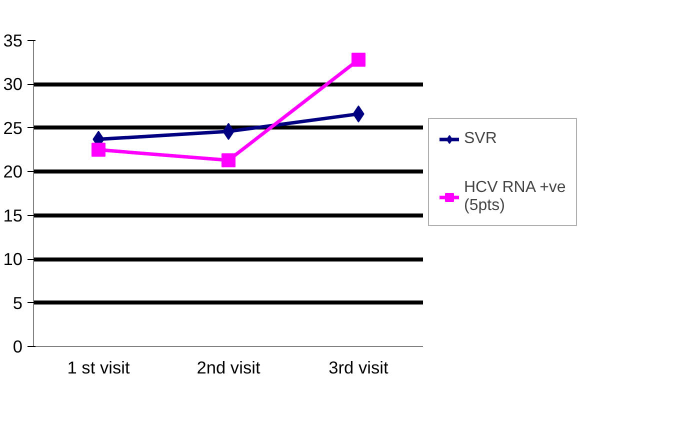 This screenshot has width=678, height=422. What do you see at coordinates (13, 128) in the screenshot?
I see `y-tick-label: 25` at bounding box center [13, 128].